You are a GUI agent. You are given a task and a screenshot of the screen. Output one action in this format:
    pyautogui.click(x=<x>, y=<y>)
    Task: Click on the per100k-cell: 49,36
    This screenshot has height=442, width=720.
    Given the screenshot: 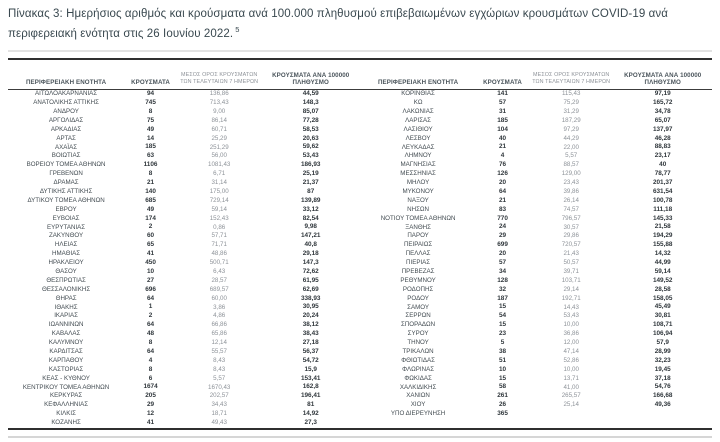 What is the action you would take?
    pyautogui.click(x=662, y=405)
    